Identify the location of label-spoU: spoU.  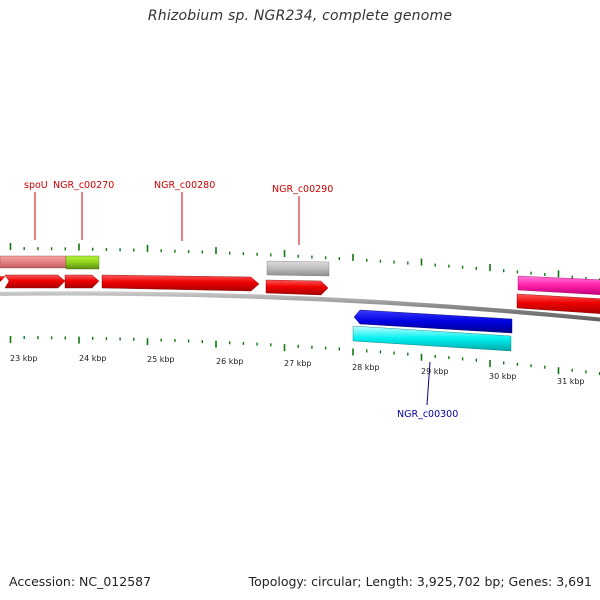
(36, 185).